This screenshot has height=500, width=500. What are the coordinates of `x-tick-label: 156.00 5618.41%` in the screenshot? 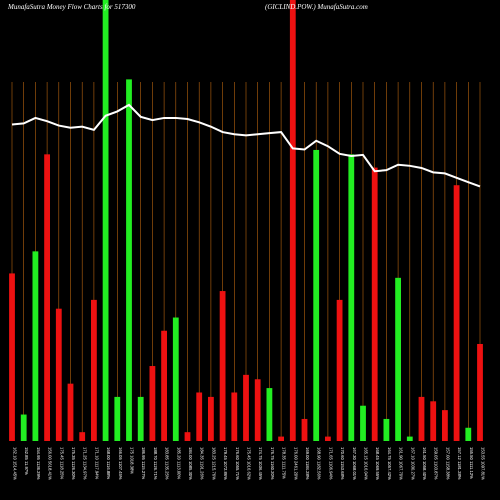 It's located at (50, 463).